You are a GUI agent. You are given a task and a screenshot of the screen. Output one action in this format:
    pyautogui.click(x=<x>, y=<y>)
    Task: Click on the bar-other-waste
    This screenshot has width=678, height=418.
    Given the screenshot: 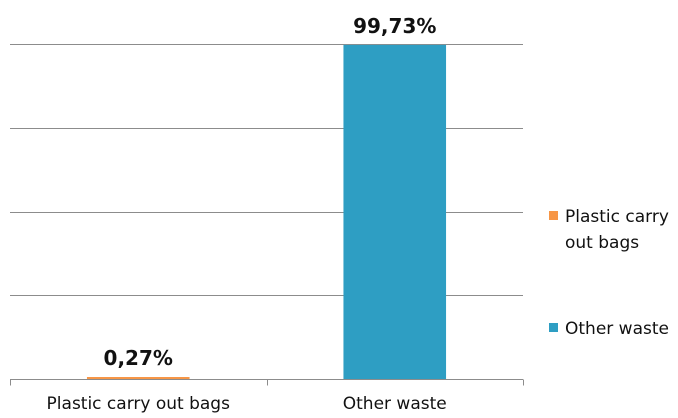 What is the action you would take?
    pyautogui.click(x=395, y=211)
    